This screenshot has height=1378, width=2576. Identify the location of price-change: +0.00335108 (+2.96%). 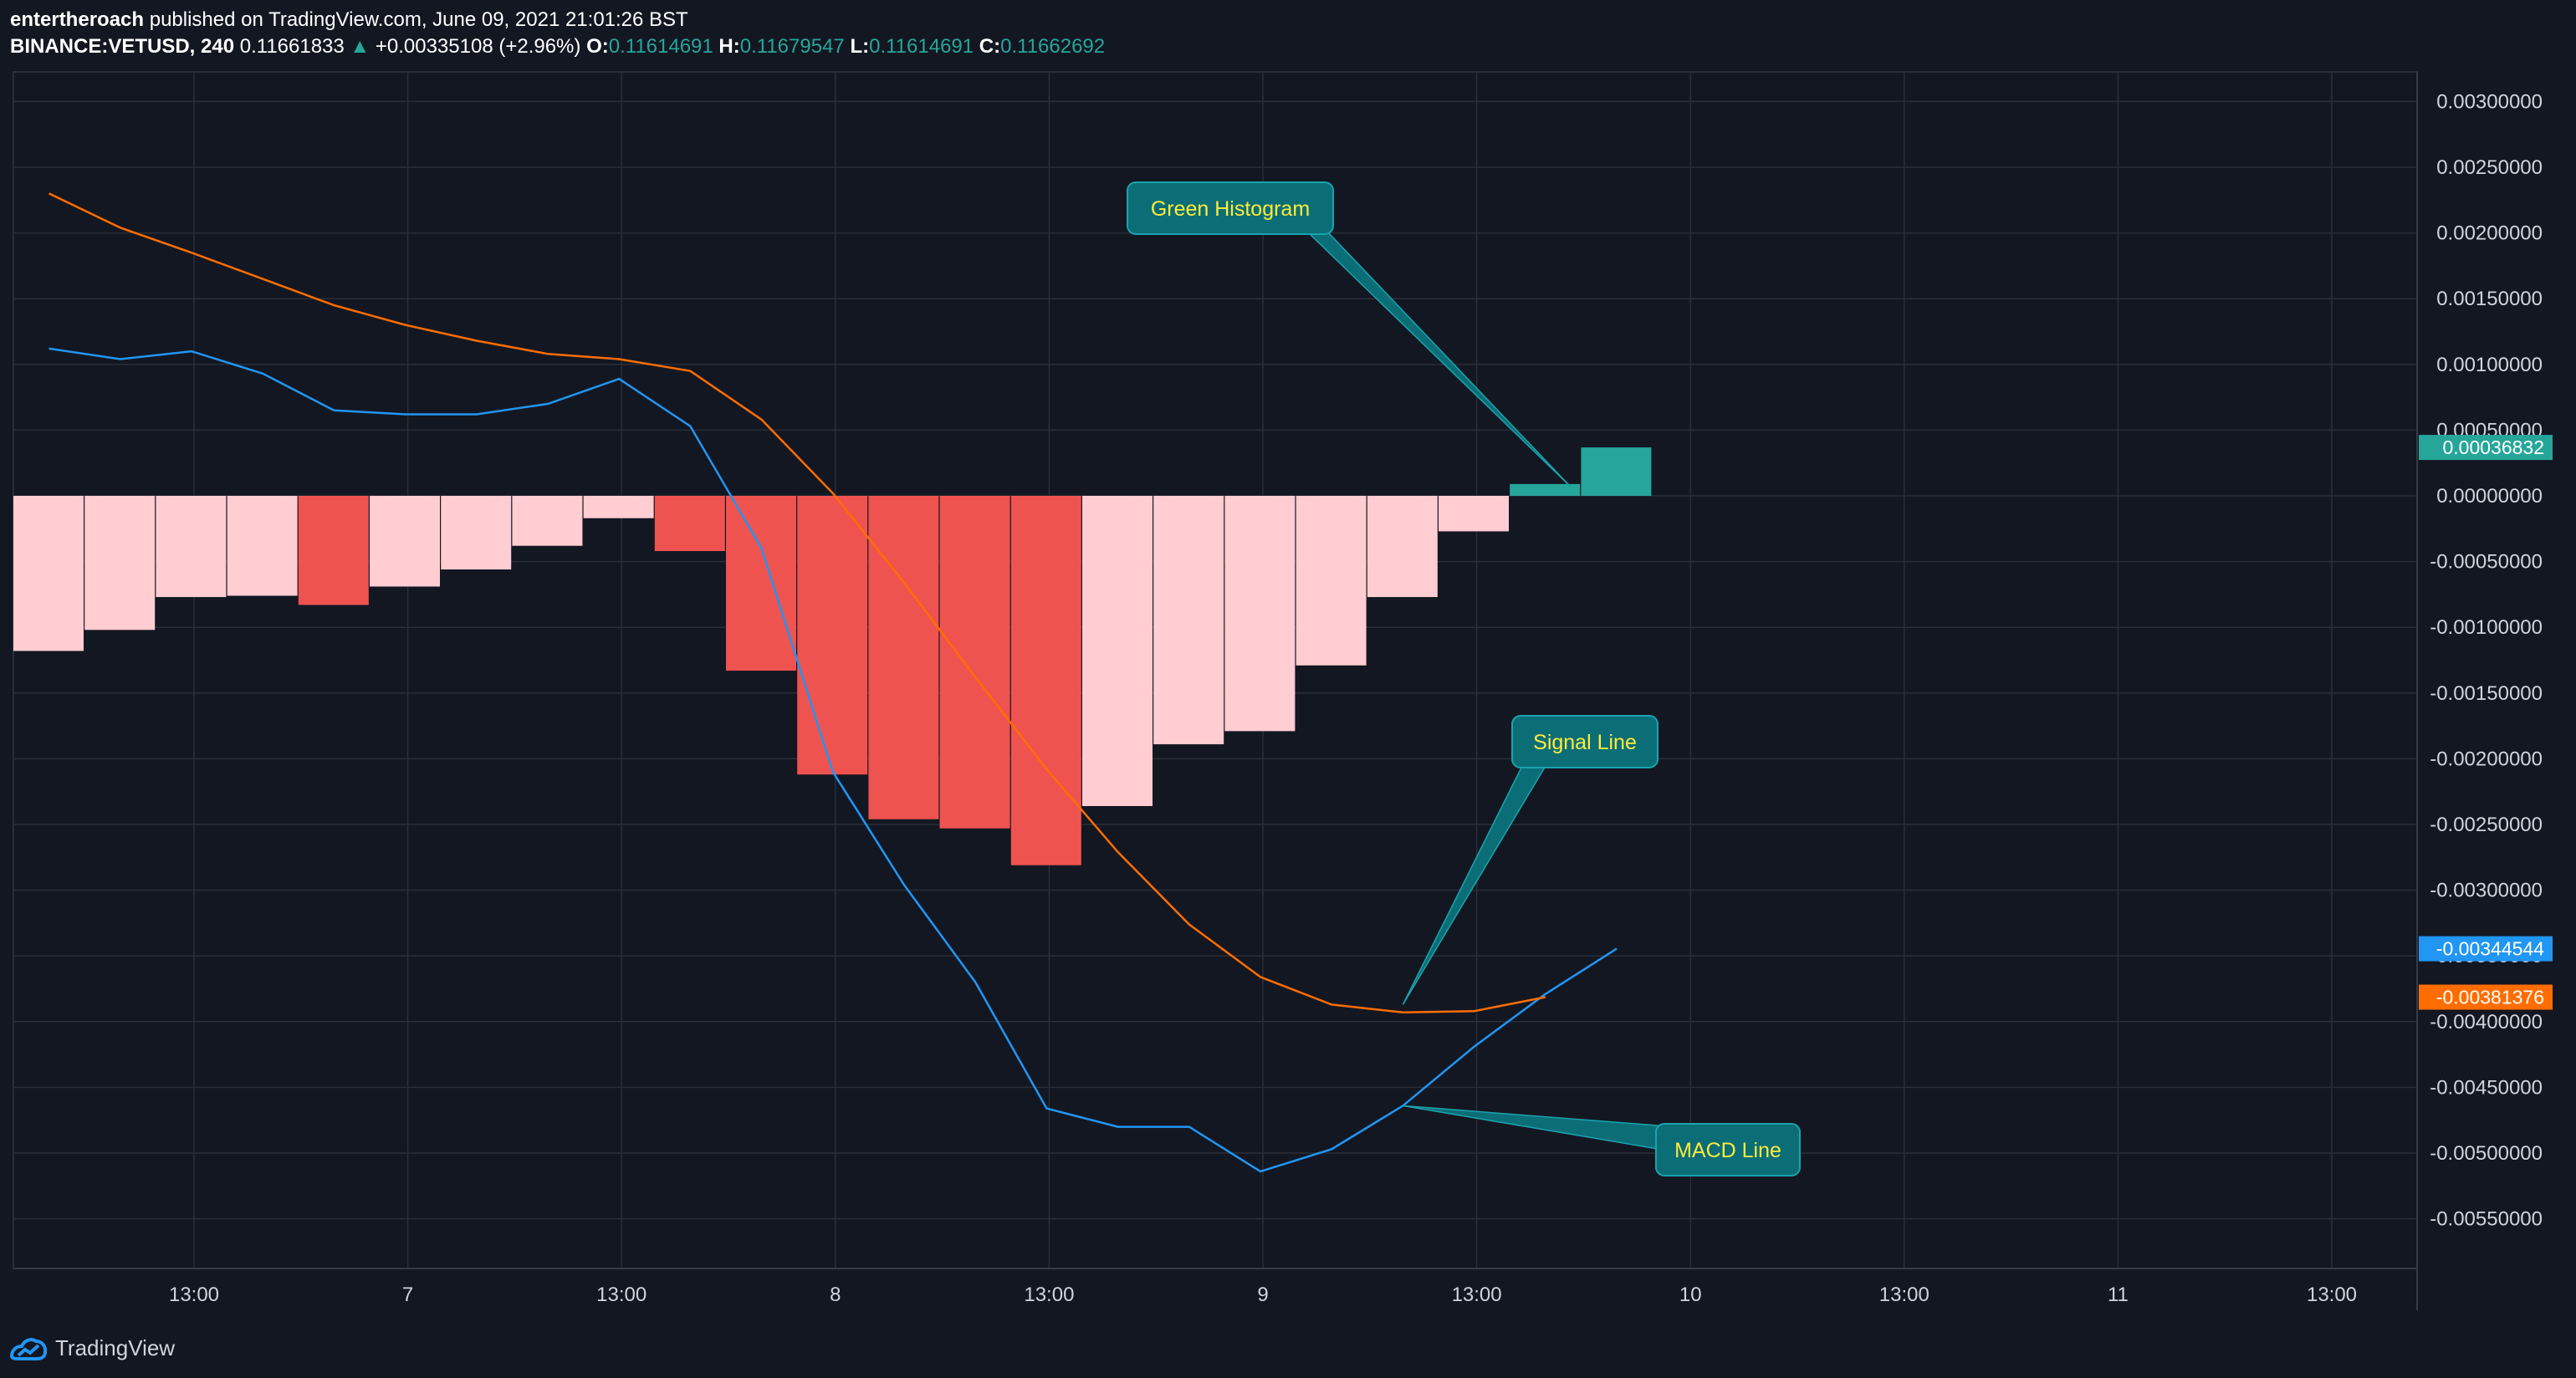
(478, 46).